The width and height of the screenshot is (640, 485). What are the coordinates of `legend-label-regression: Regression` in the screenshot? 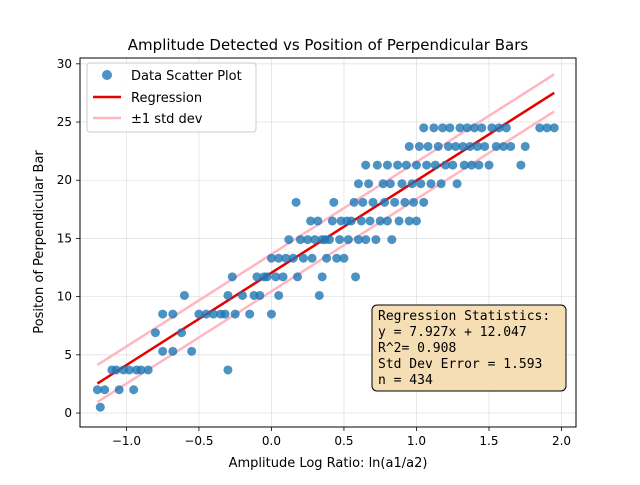 It's located at (166, 98).